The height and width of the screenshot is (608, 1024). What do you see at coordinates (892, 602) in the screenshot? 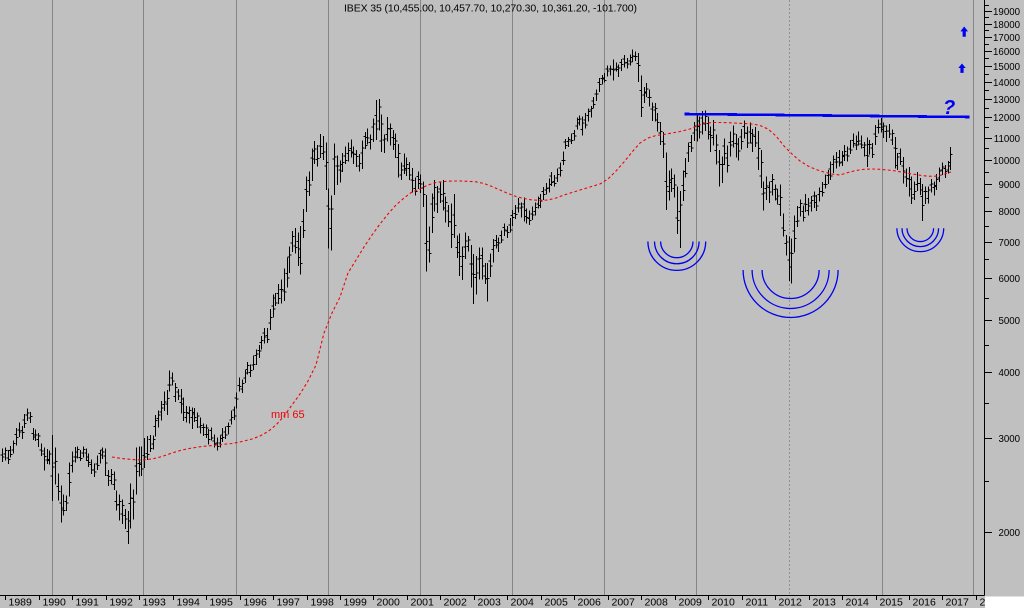
I see `svg-text: 2015` at bounding box center [892, 602].